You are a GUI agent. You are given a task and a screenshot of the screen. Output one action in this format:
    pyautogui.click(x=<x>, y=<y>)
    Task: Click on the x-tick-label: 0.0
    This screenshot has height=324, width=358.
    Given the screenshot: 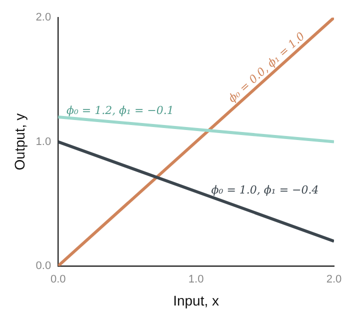 What is the action you would take?
    pyautogui.click(x=58, y=280)
    